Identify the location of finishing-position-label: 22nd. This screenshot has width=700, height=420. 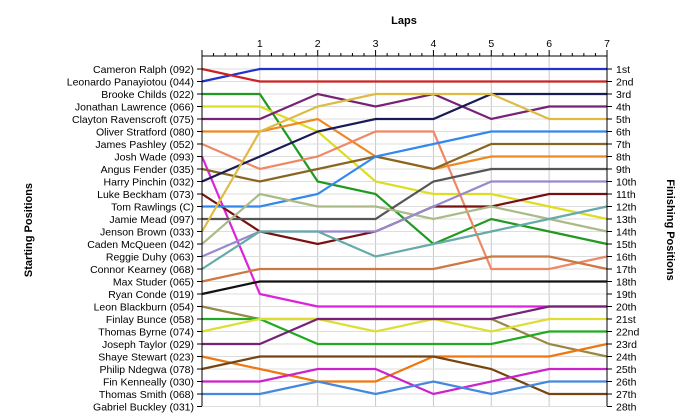
(628, 333).